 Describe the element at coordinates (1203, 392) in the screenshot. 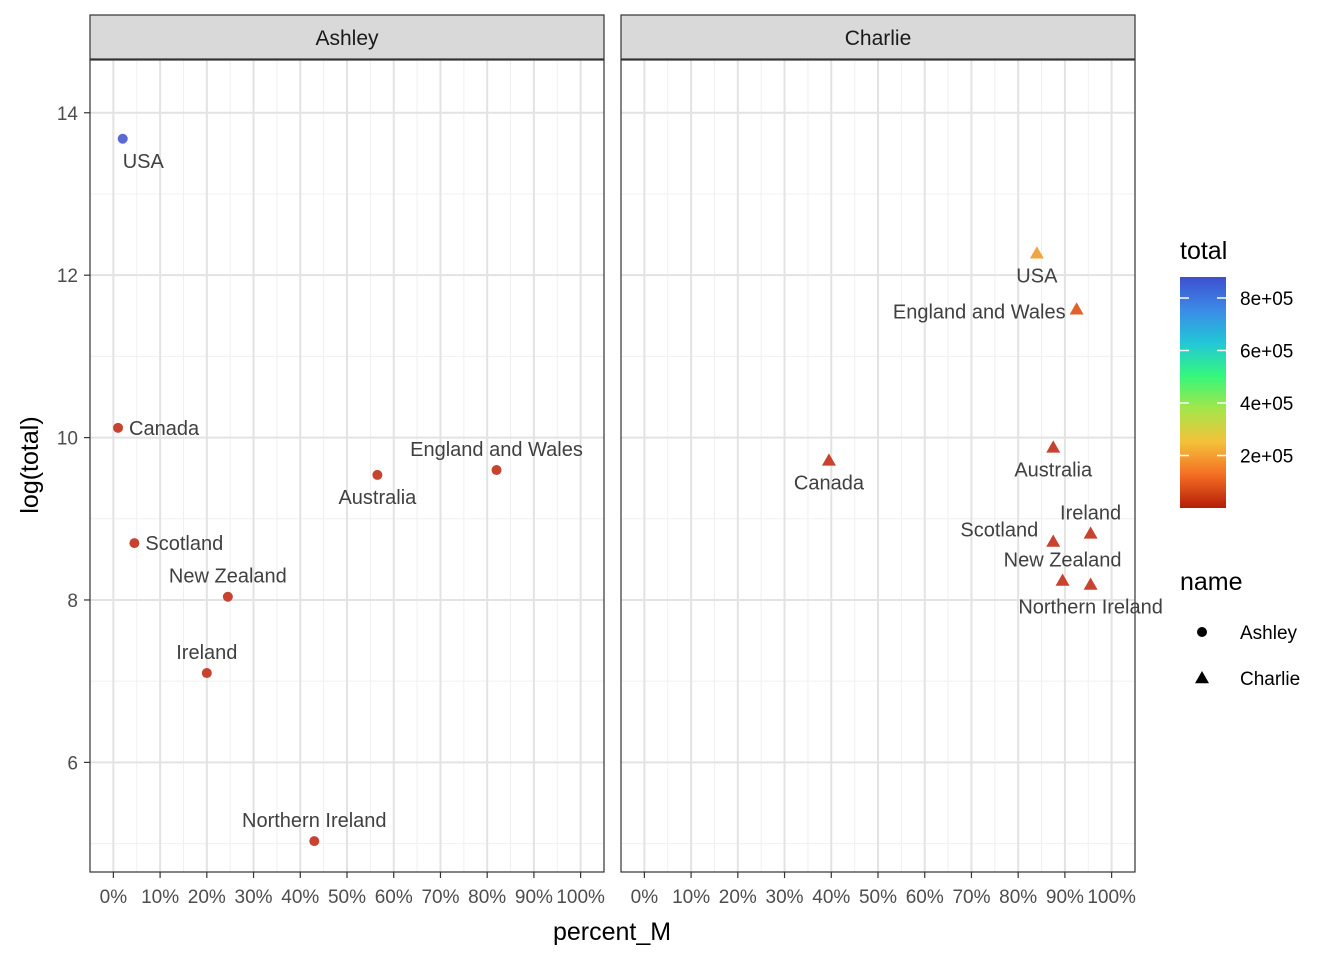

I see `colorbar` at that location.